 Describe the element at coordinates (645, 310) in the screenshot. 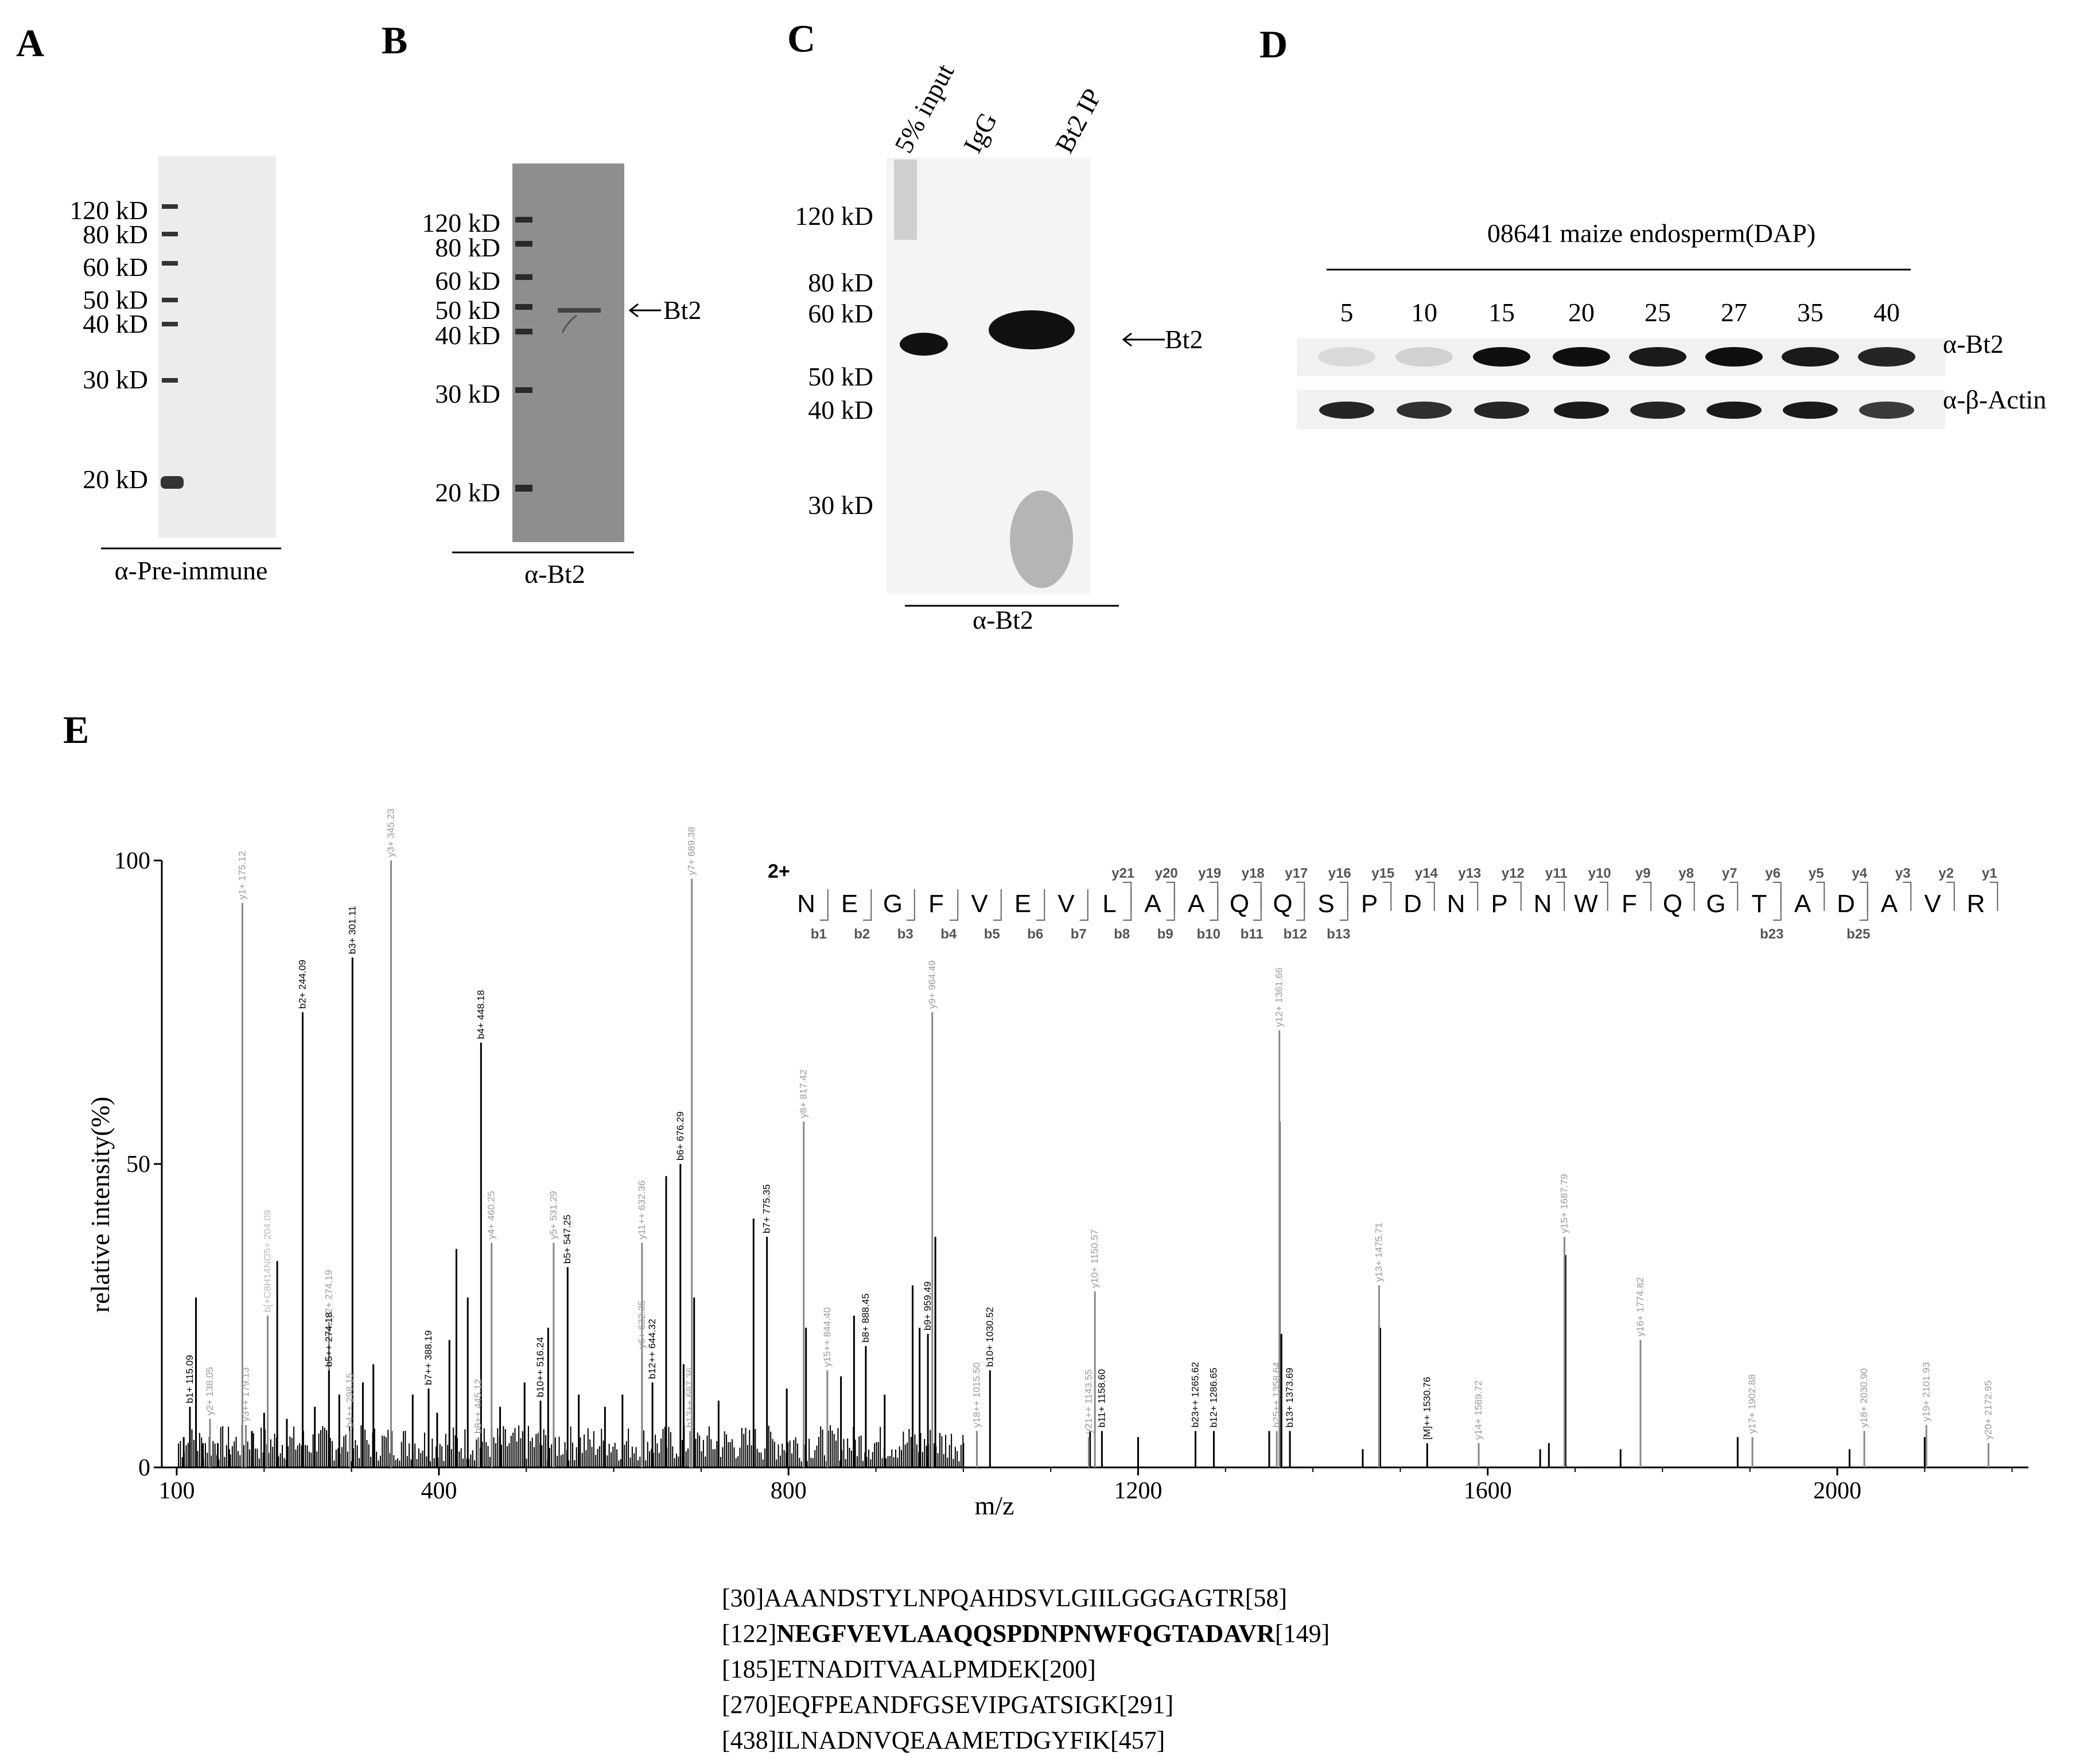

I see `arrow-b` at that location.